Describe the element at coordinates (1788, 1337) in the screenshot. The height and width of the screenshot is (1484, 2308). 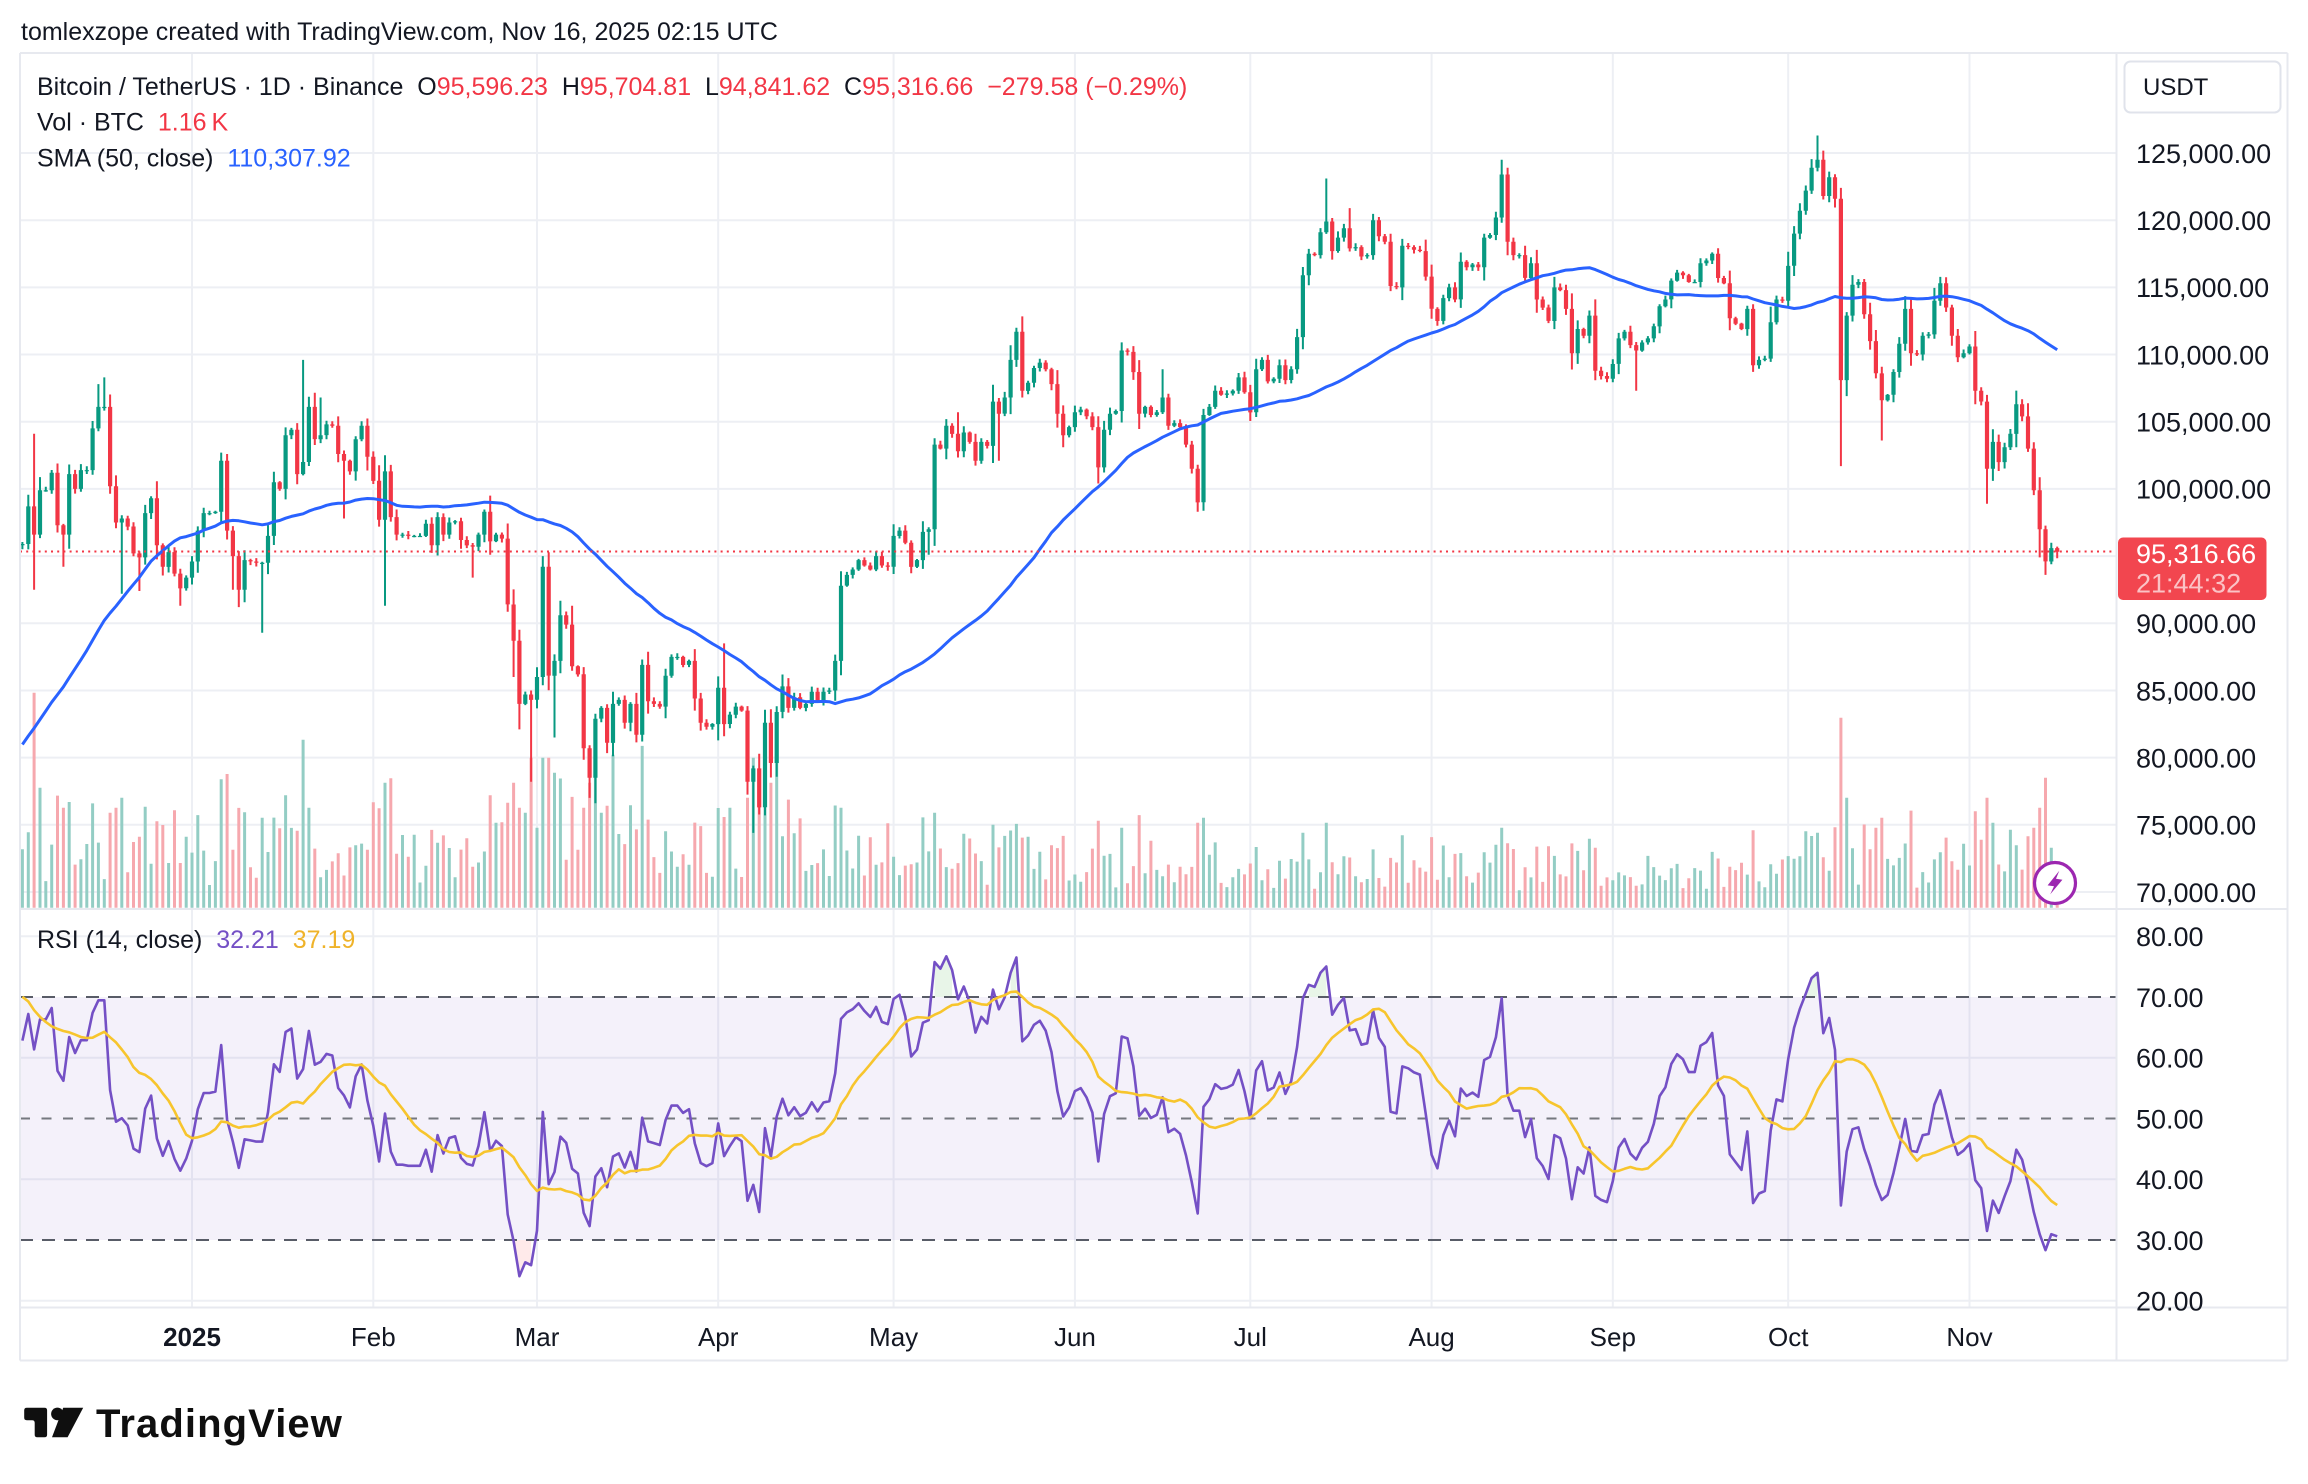
I see `svg-text: Oct` at that location.